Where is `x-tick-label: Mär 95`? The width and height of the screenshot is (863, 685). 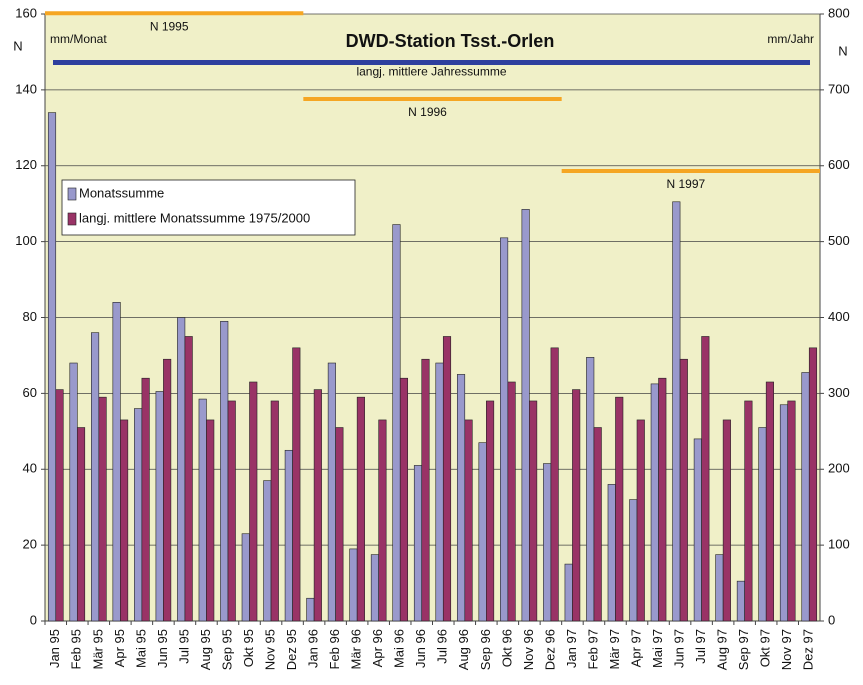
x-tick-label: Mär 95 is located at coordinates (97, 649).